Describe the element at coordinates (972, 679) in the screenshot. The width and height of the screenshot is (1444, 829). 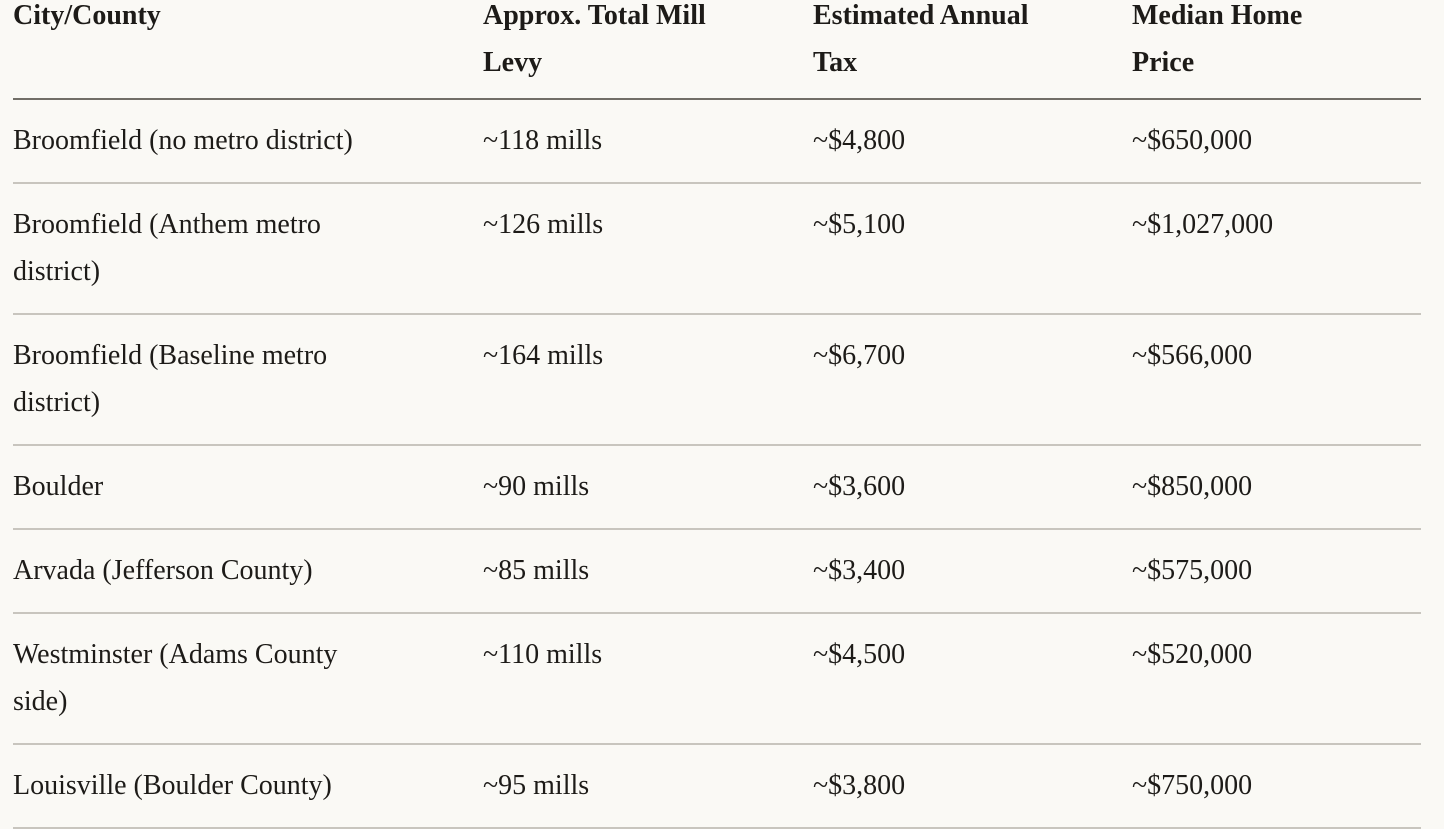
I see `table-cell: ~$4,500` at that location.